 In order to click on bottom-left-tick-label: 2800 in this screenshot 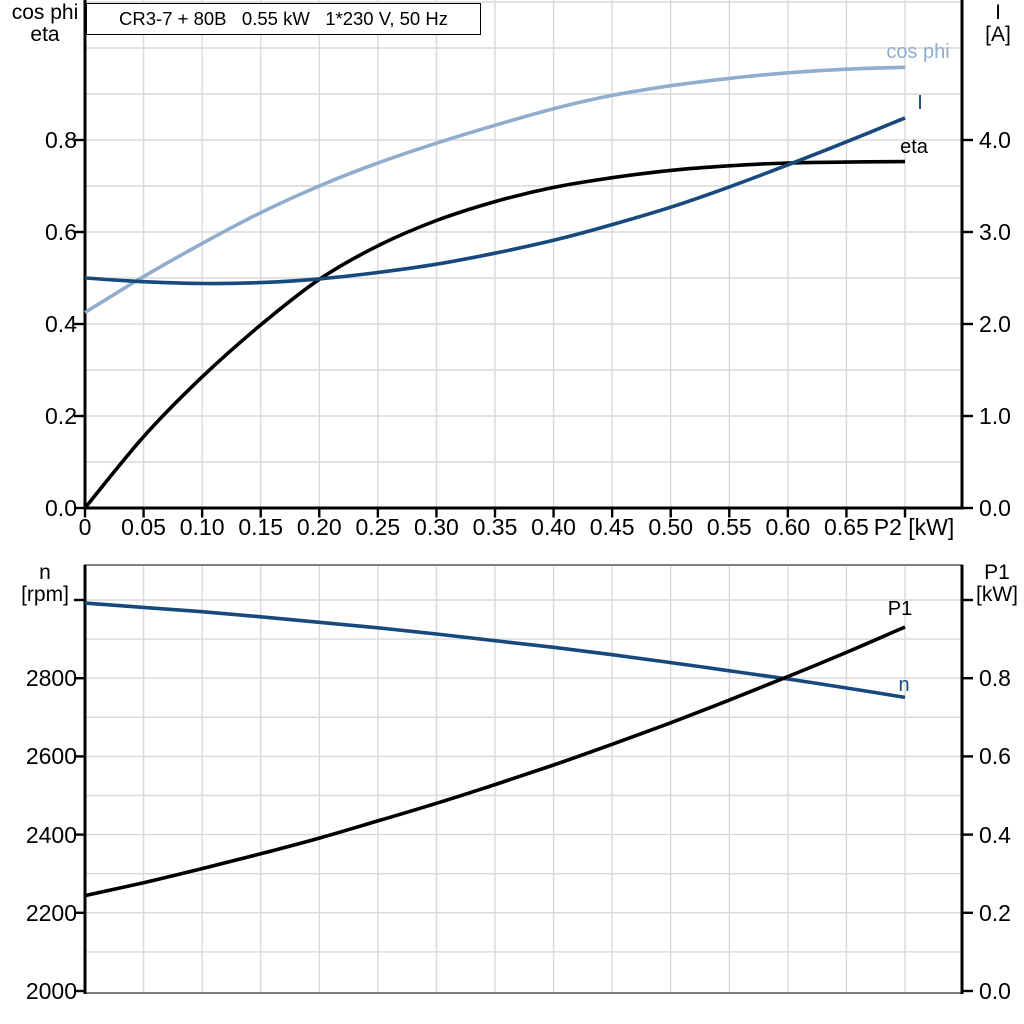, I will do `click(51, 678)`.